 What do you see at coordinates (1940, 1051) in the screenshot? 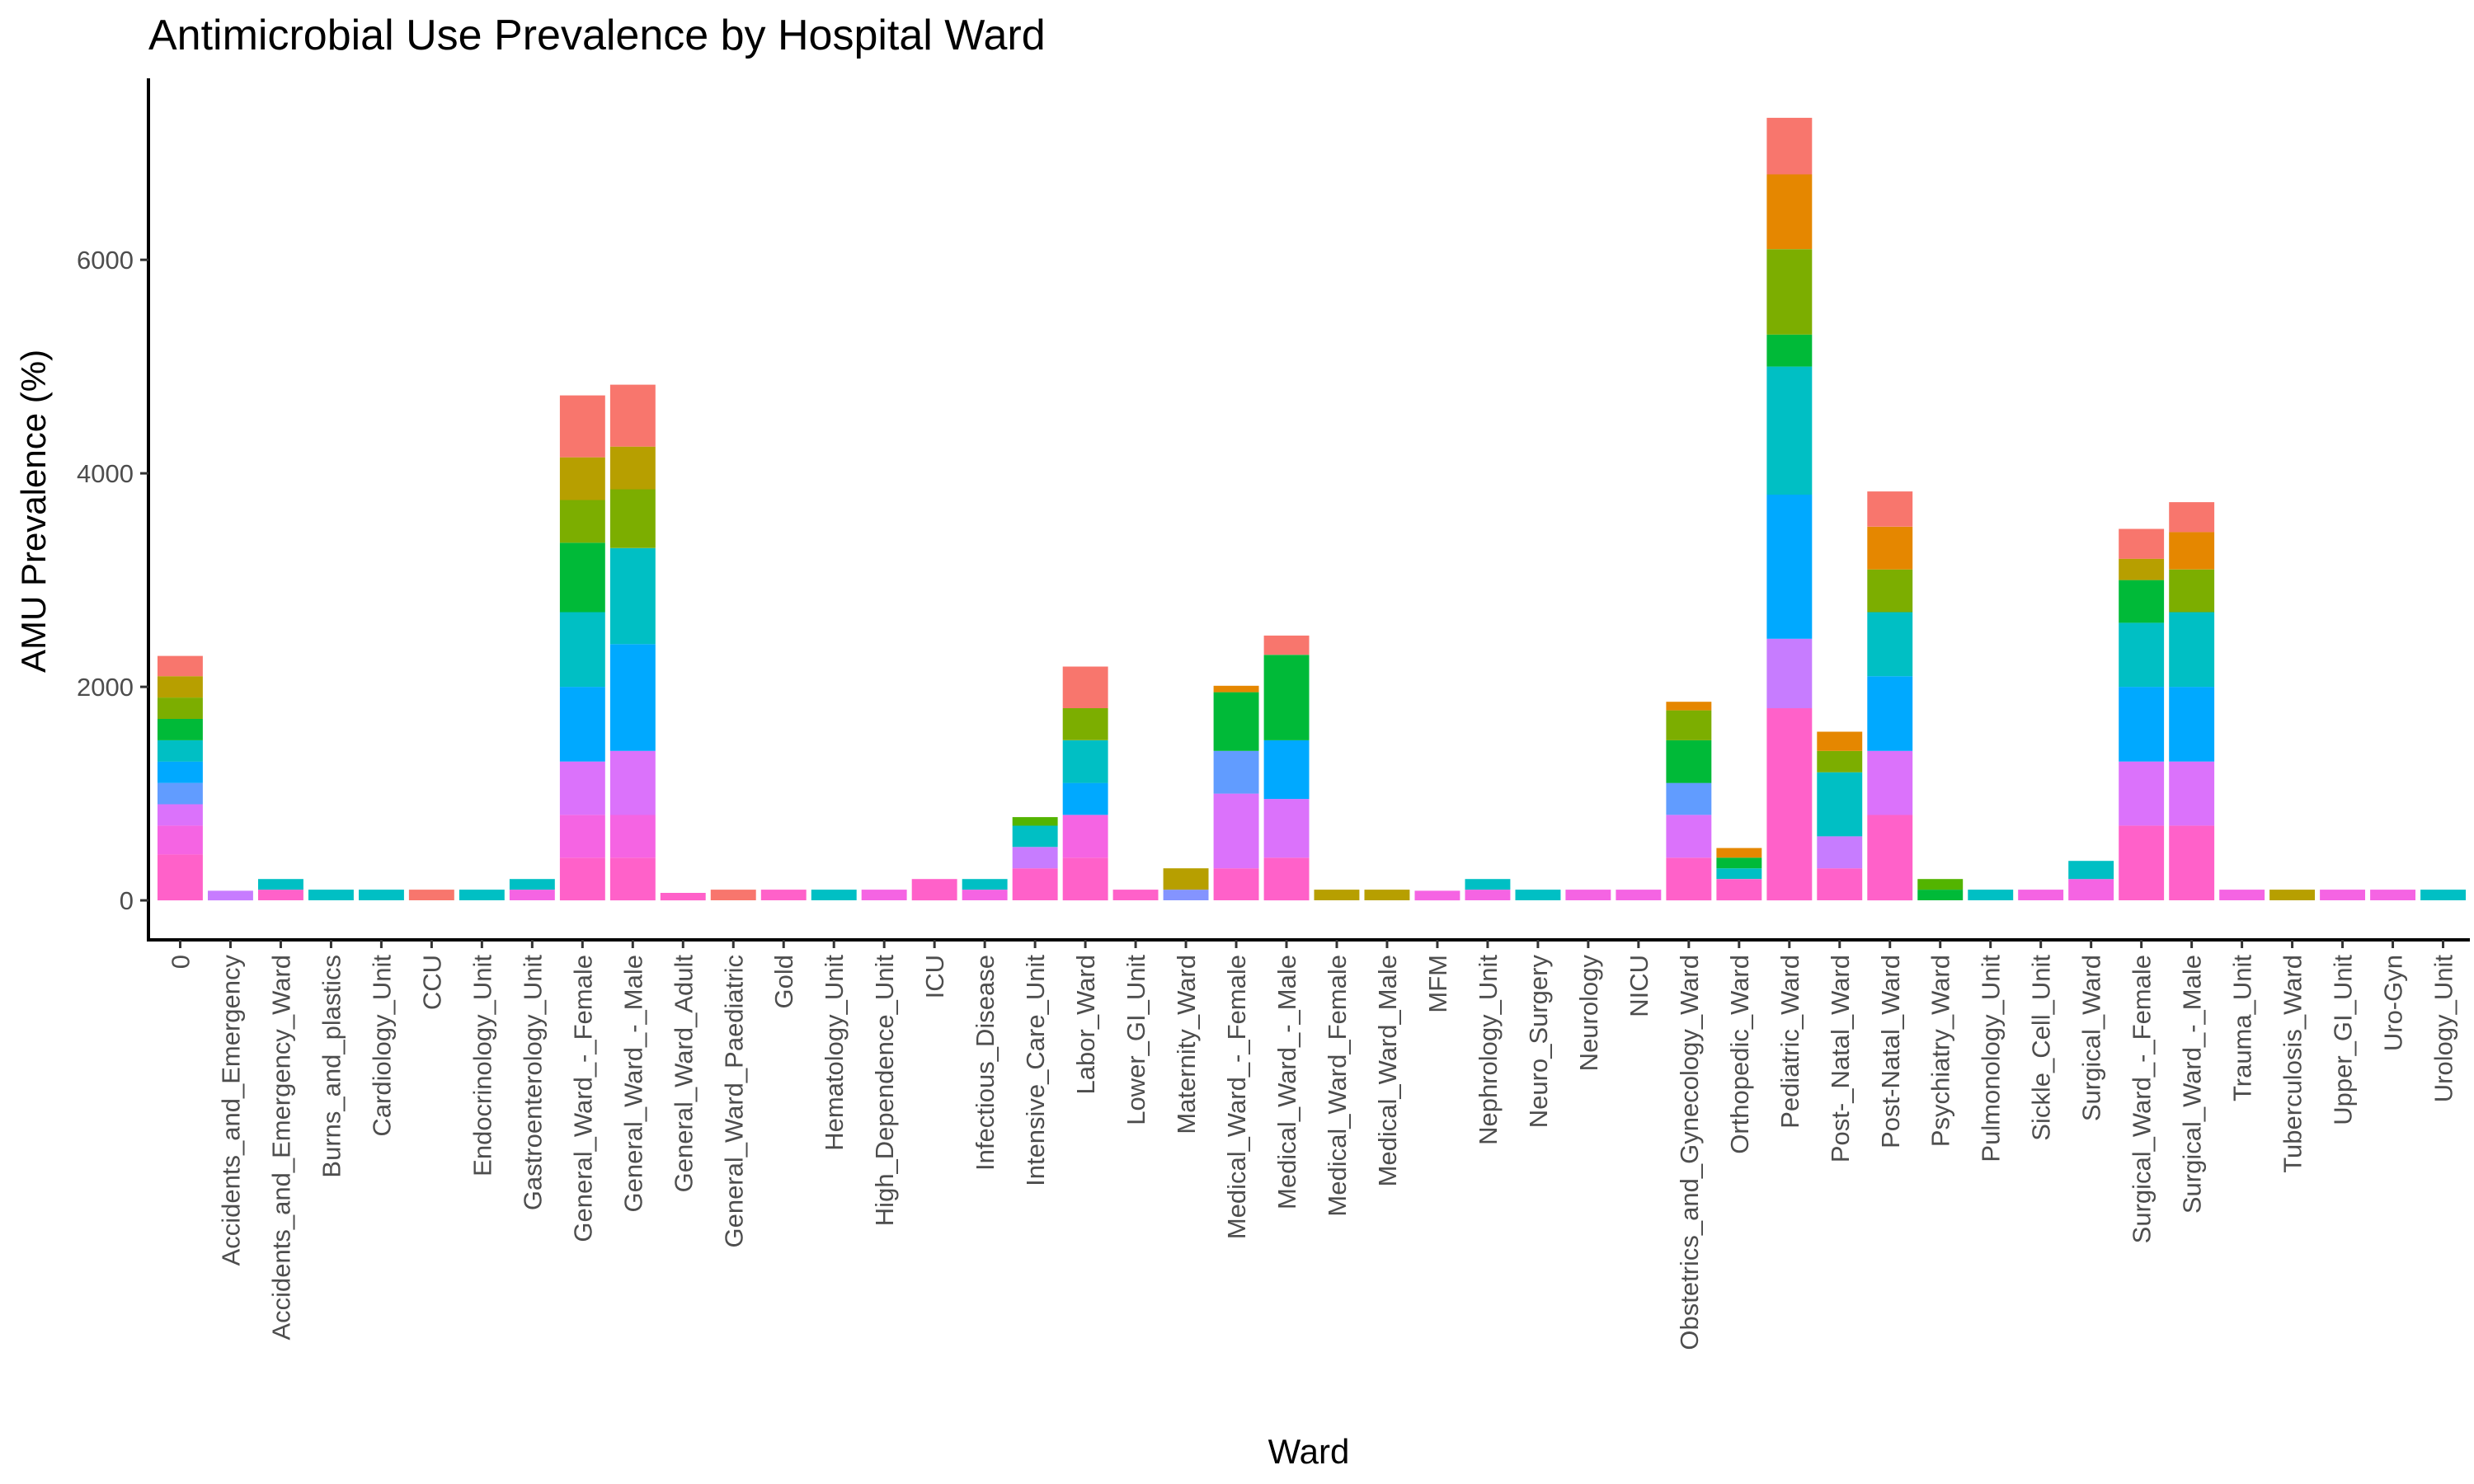
I see `x-tick-label: Psychiatry_Ward` at bounding box center [1940, 1051].